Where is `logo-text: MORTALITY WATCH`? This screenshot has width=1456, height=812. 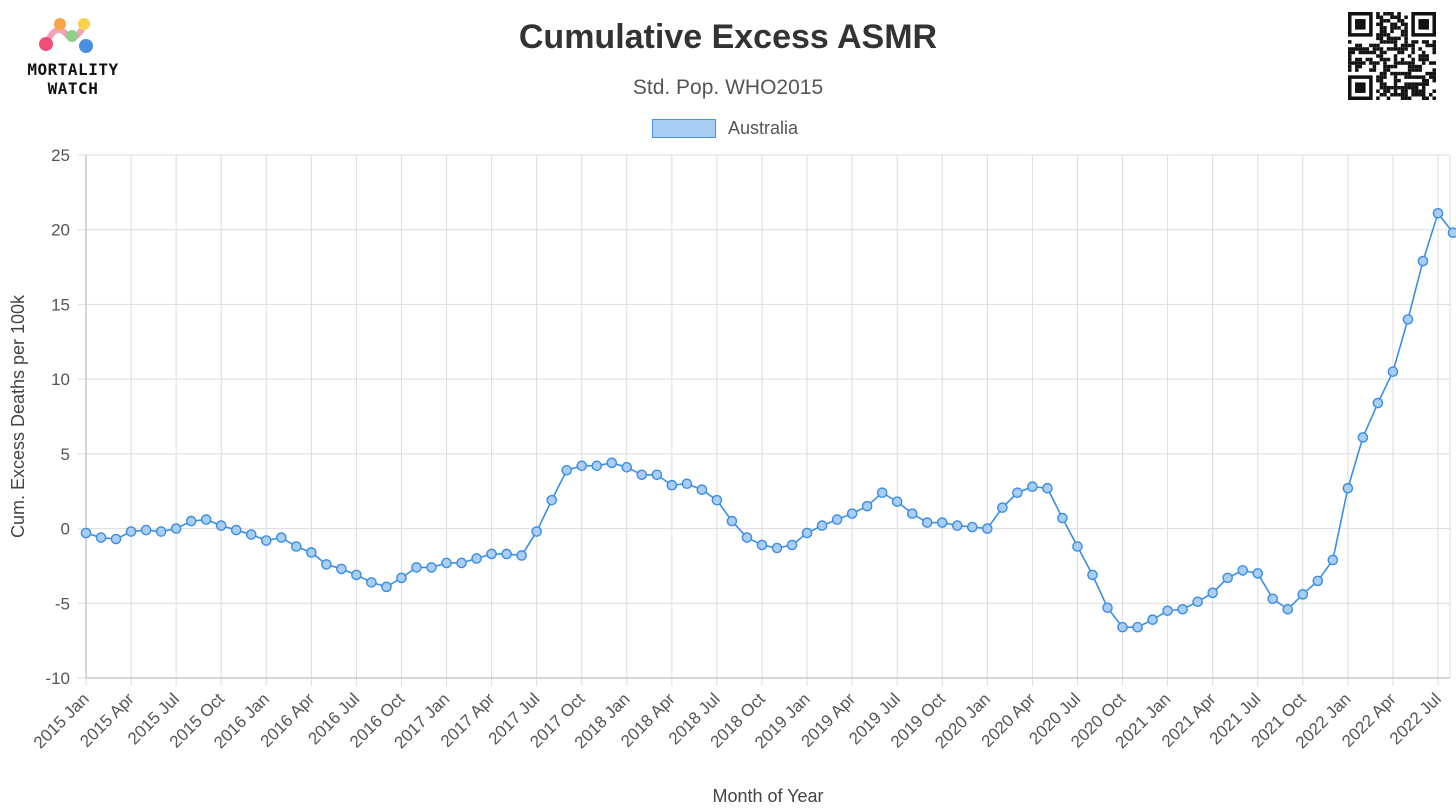 logo-text: MORTALITY WATCH is located at coordinates (73, 79).